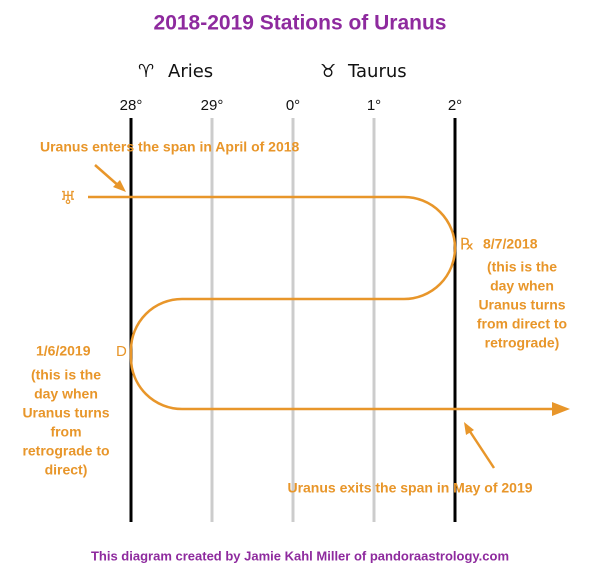  What do you see at coordinates (65, 413) in the screenshot?
I see `direct-note: Uranus turns` at bounding box center [65, 413].